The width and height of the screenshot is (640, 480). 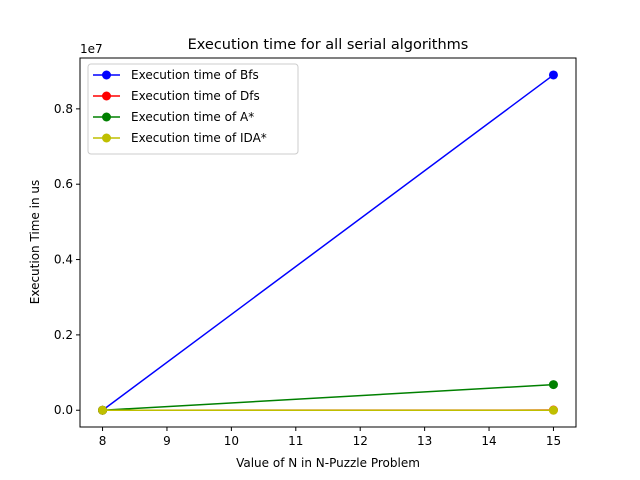 What do you see at coordinates (103, 441) in the screenshot?
I see `x-tick-label: 8` at bounding box center [103, 441].